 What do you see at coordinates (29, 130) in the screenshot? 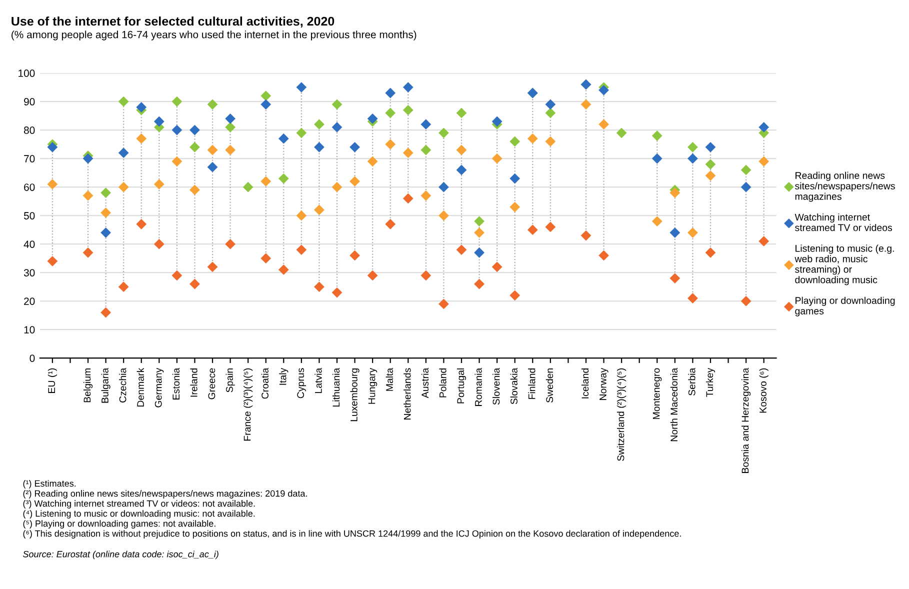
I see `y-tick-label: 80` at bounding box center [29, 130].